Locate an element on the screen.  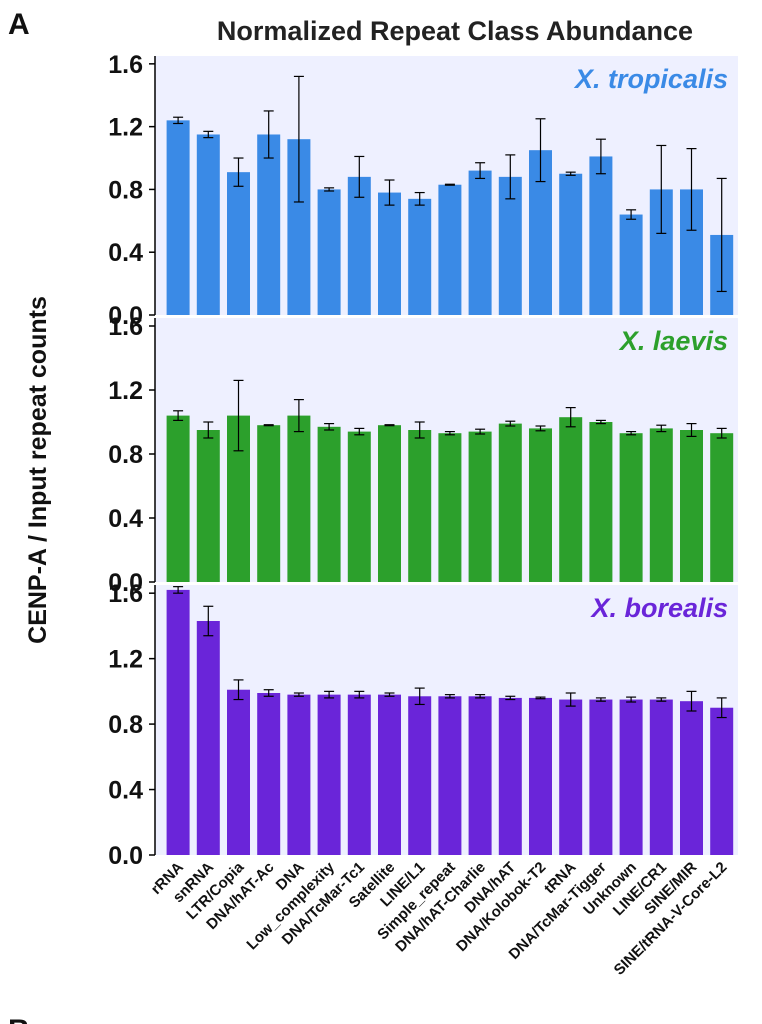
y-tick-label: 1.6 is located at coordinates (125, 327).